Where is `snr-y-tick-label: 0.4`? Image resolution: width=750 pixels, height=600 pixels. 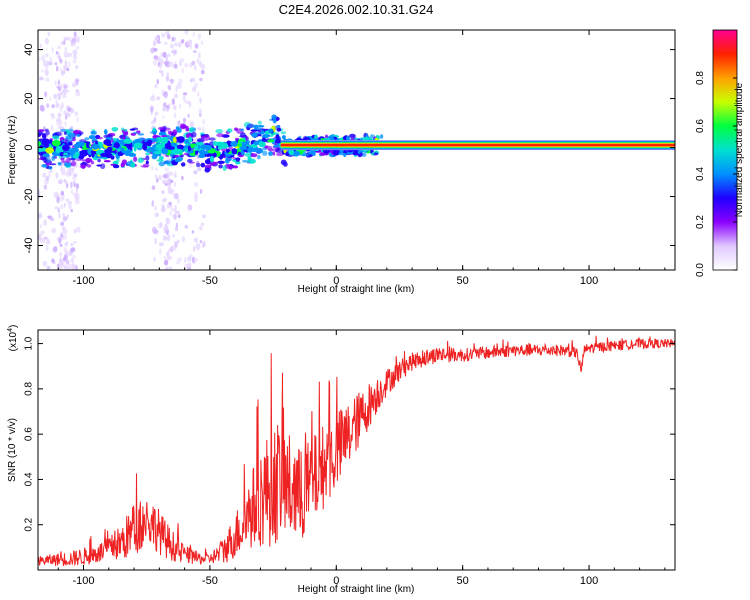 snr-y-tick-label: 0.4 is located at coordinates (29, 479).